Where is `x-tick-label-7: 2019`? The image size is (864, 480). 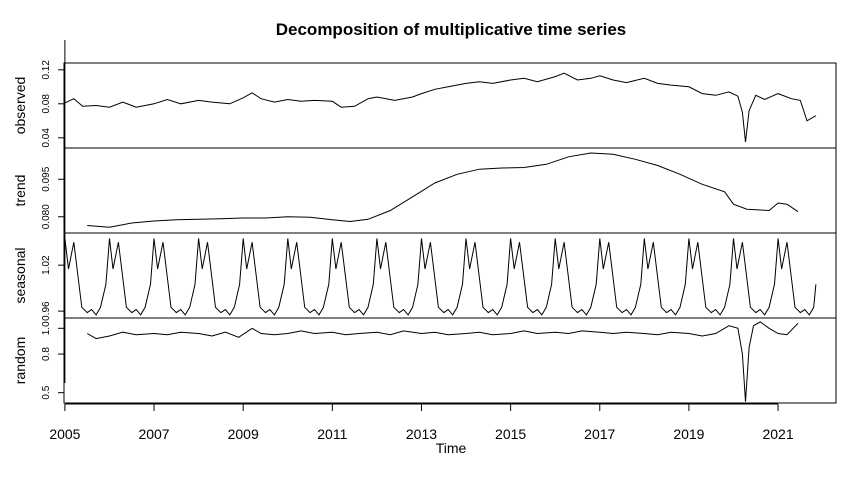
x-tick-label-7: 2019 is located at coordinates (688, 434).